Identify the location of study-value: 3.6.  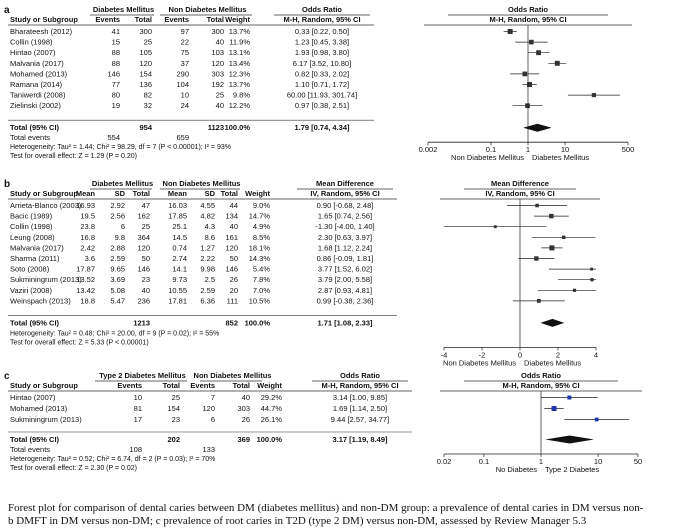
(90, 258).